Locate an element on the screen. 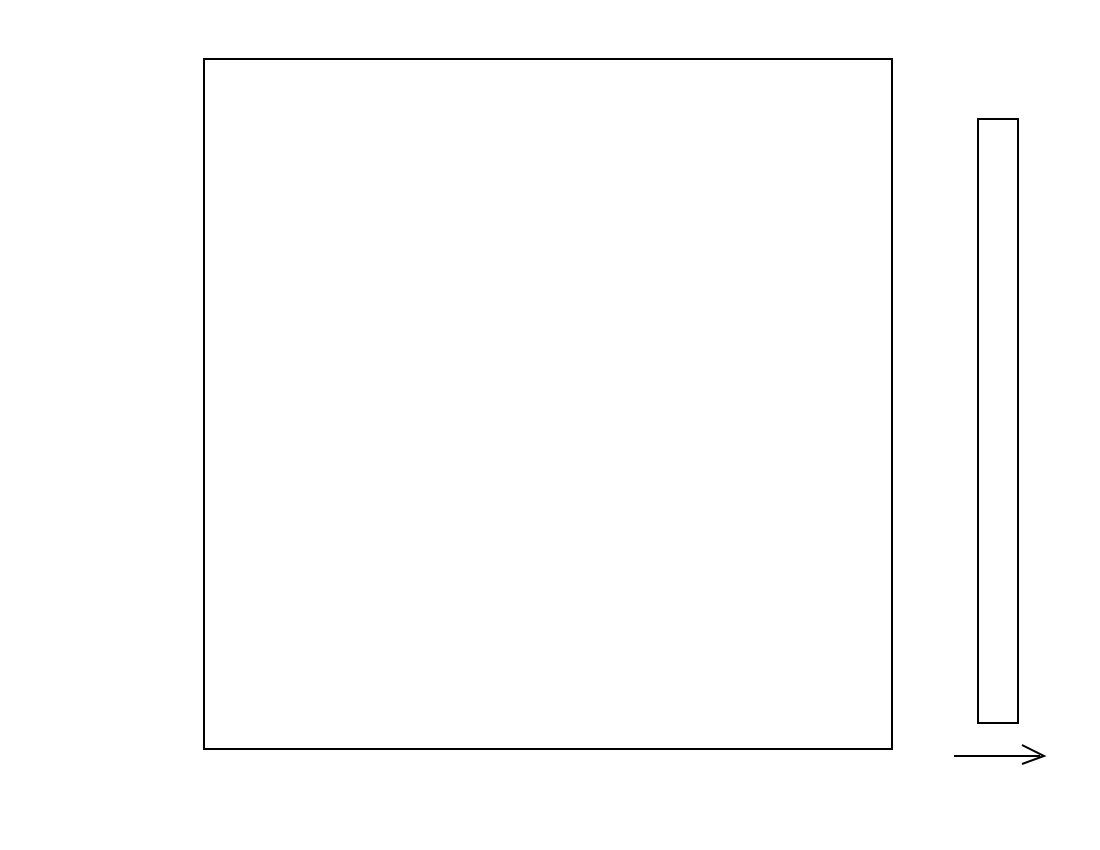 This screenshot has height=850, width=1100. colorbar is located at coordinates (998, 421).